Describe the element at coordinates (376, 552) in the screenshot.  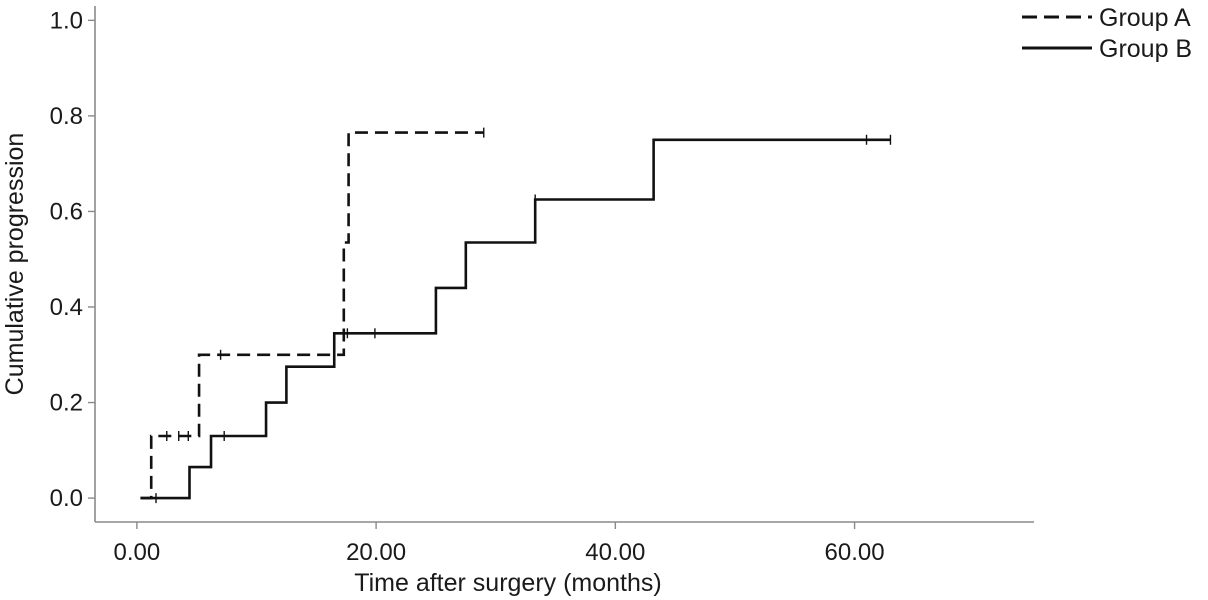
I see `x-tick-label: 20.00` at that location.